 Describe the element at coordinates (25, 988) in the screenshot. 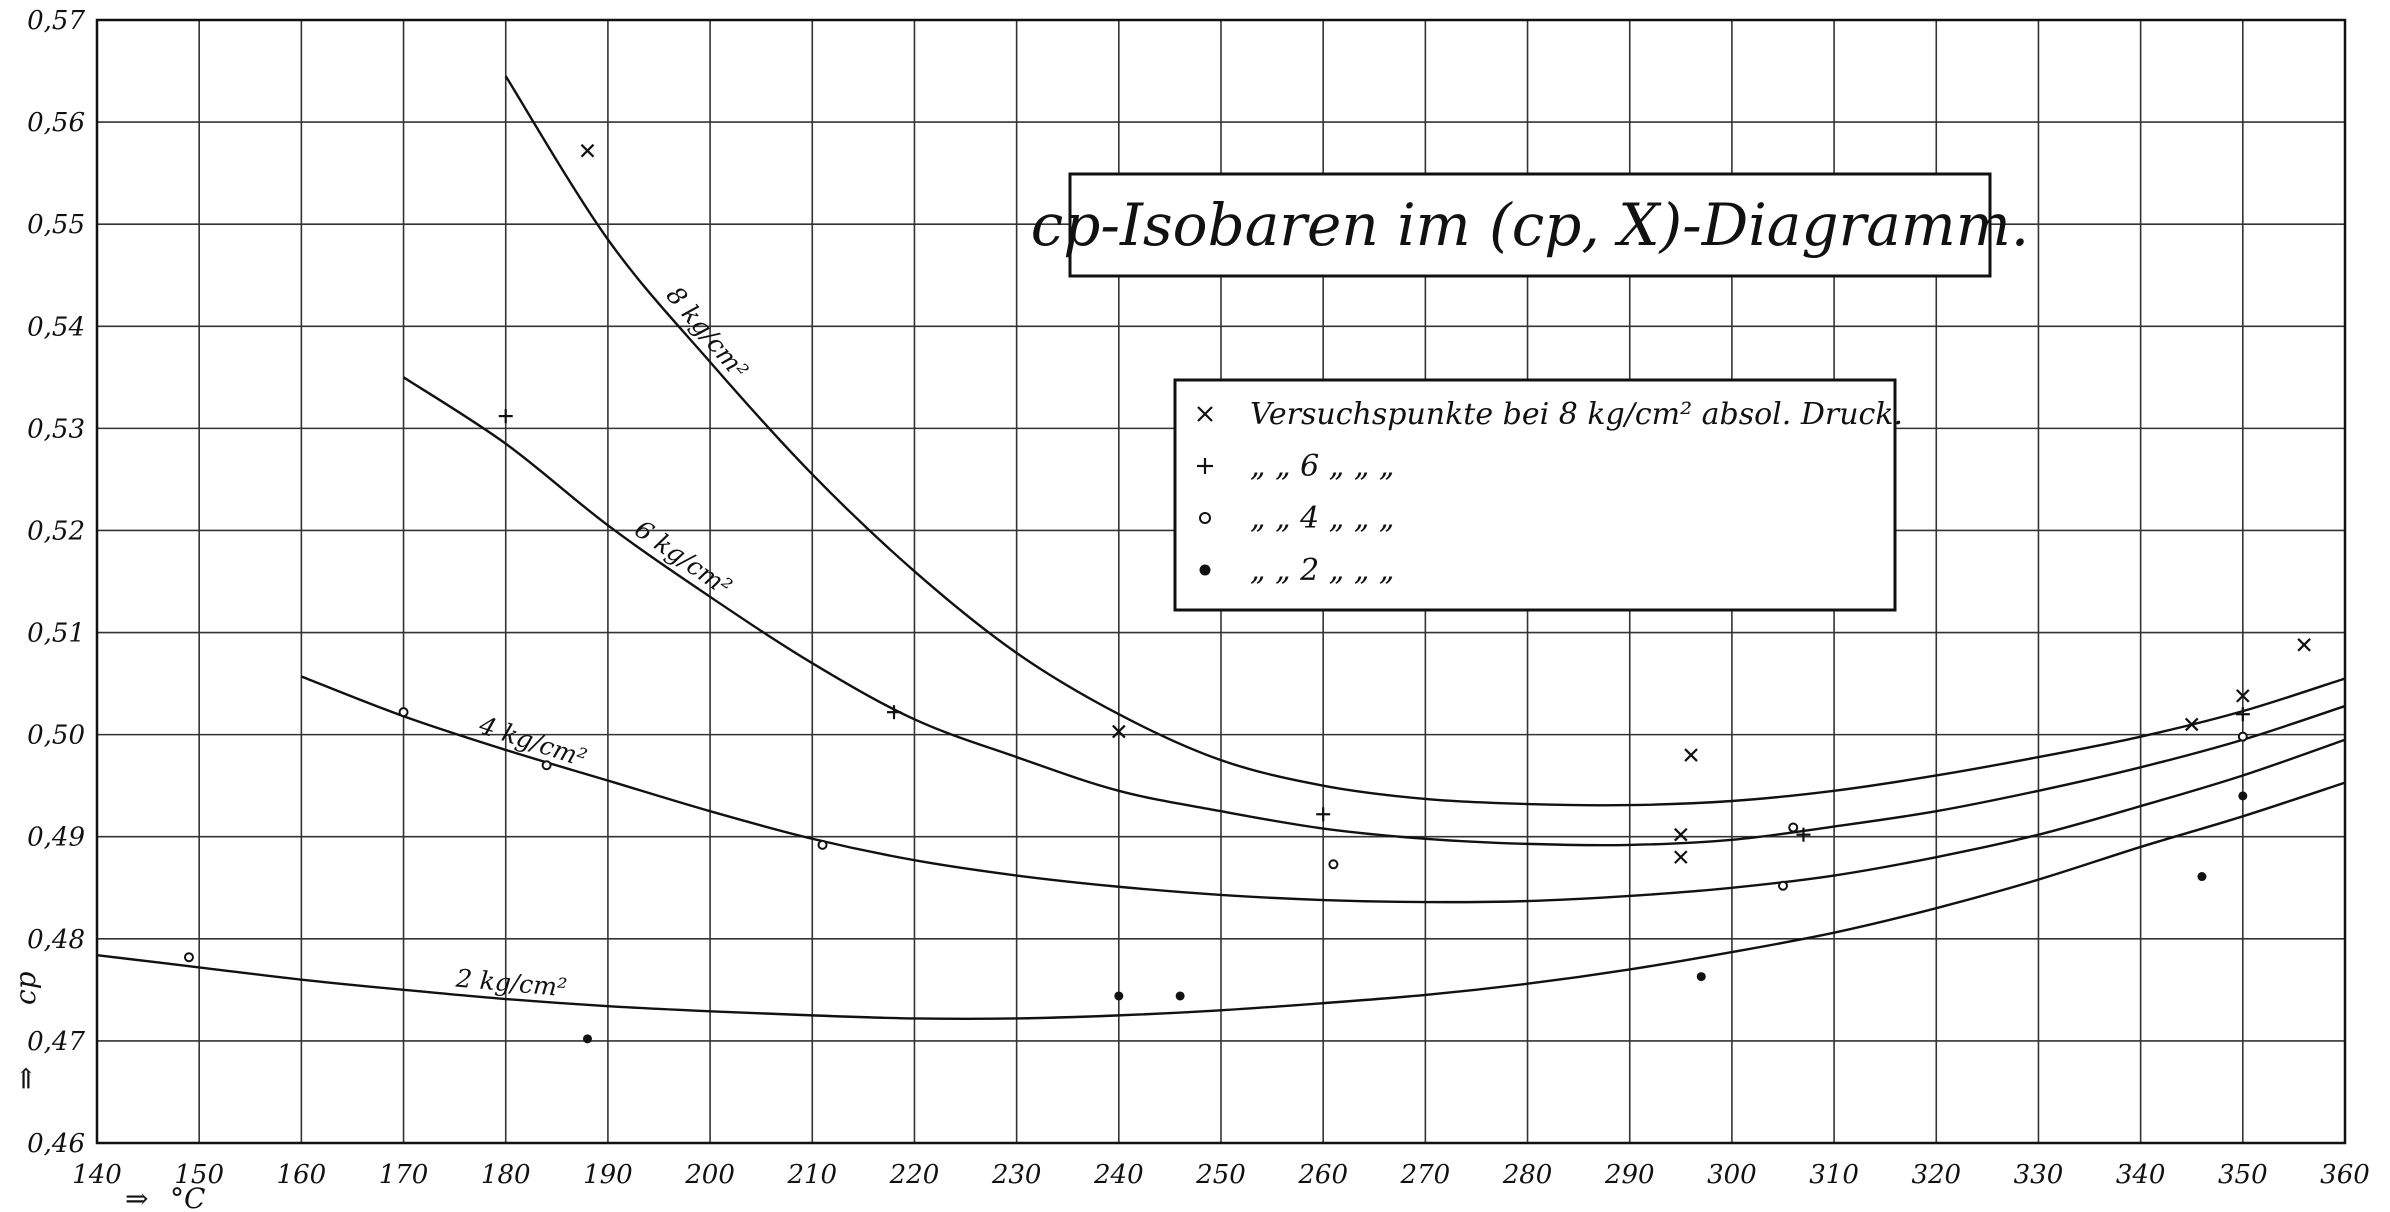

I see `y-axis-label: cp` at that location.